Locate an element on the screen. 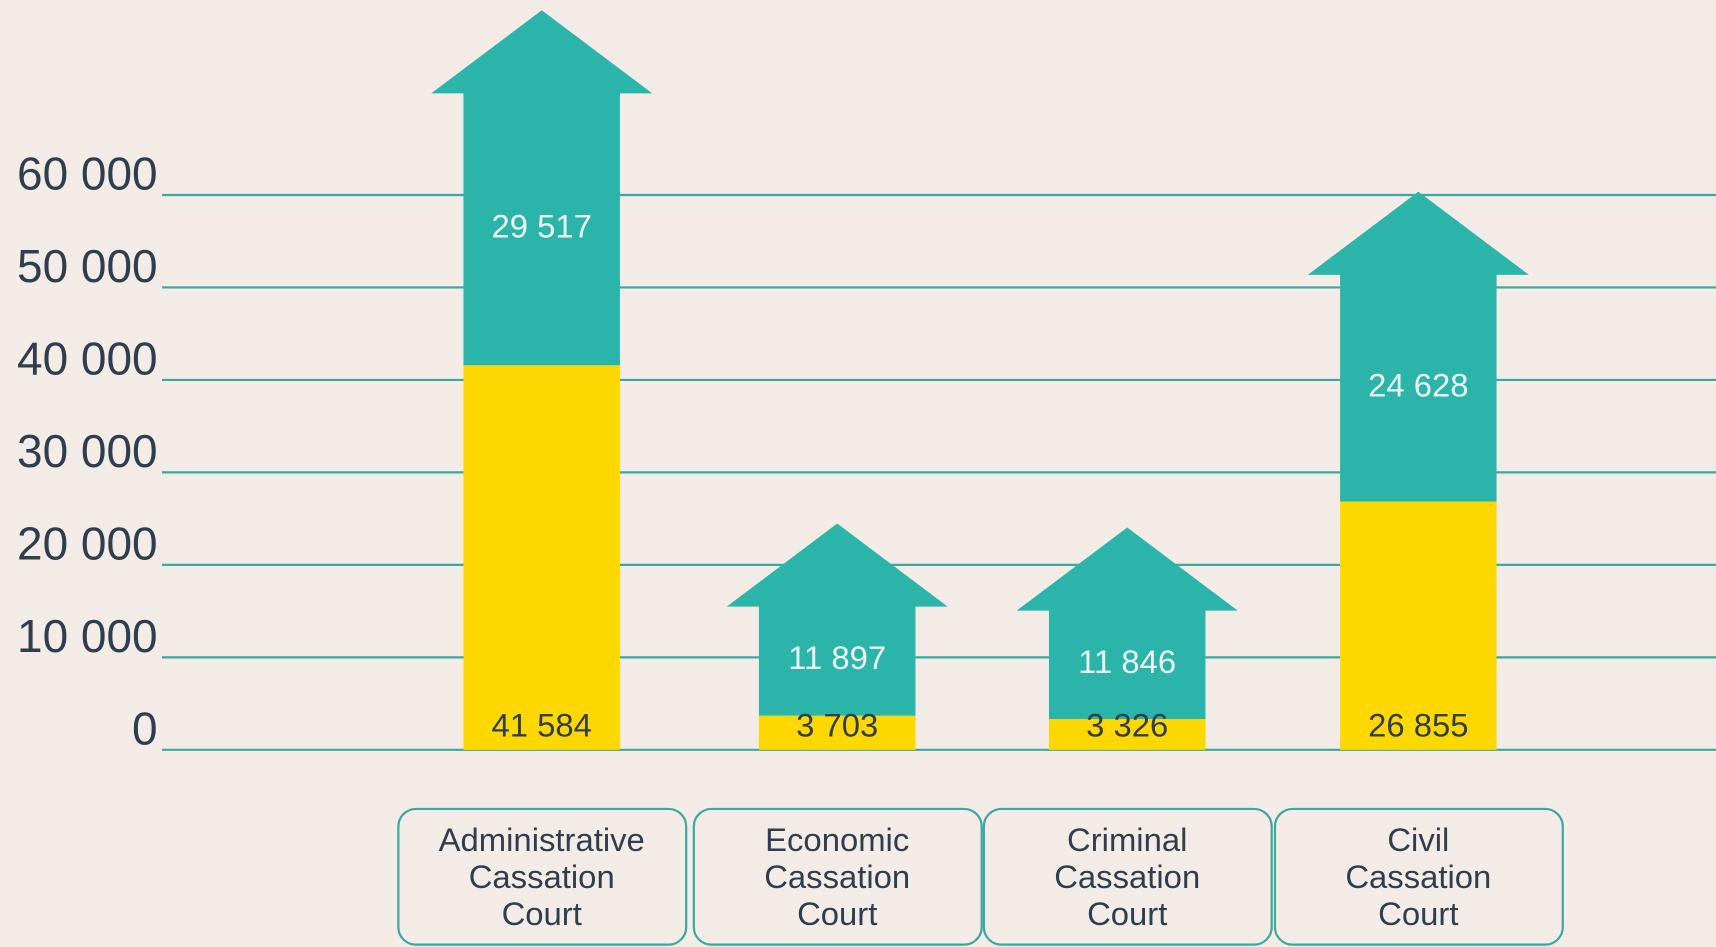 This screenshot has width=1716, height=947. y-tick-label: 60 000 is located at coordinates (87, 174).